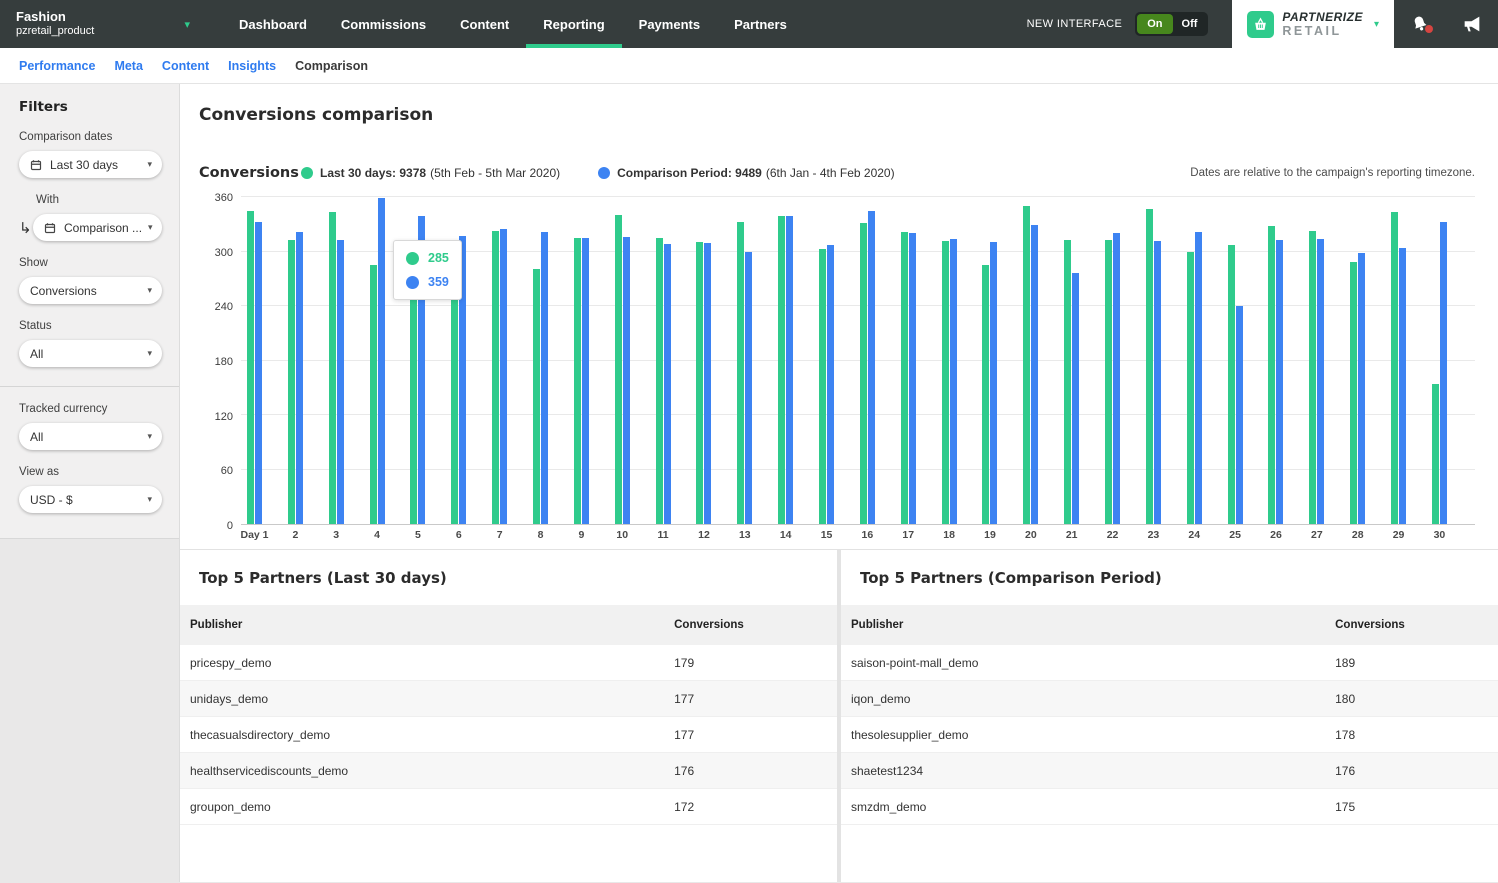  I want to click on bar-group-day-7: 7, so click(500, 369).